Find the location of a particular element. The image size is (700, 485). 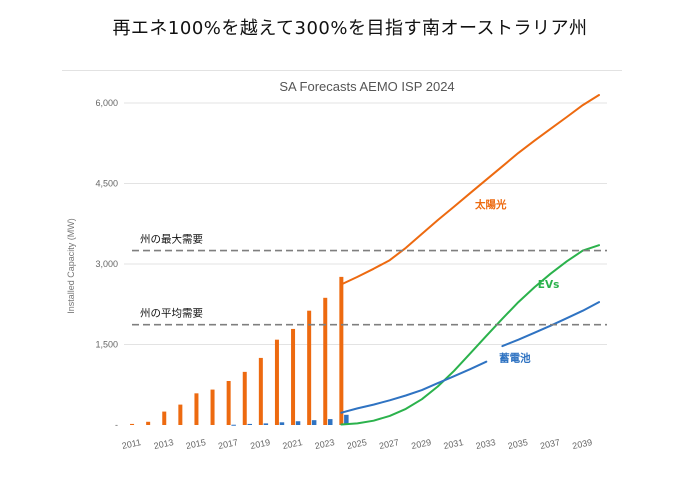

annotation-layer: 太陽光 EVs 蓄電池 is located at coordinates (516, 281).